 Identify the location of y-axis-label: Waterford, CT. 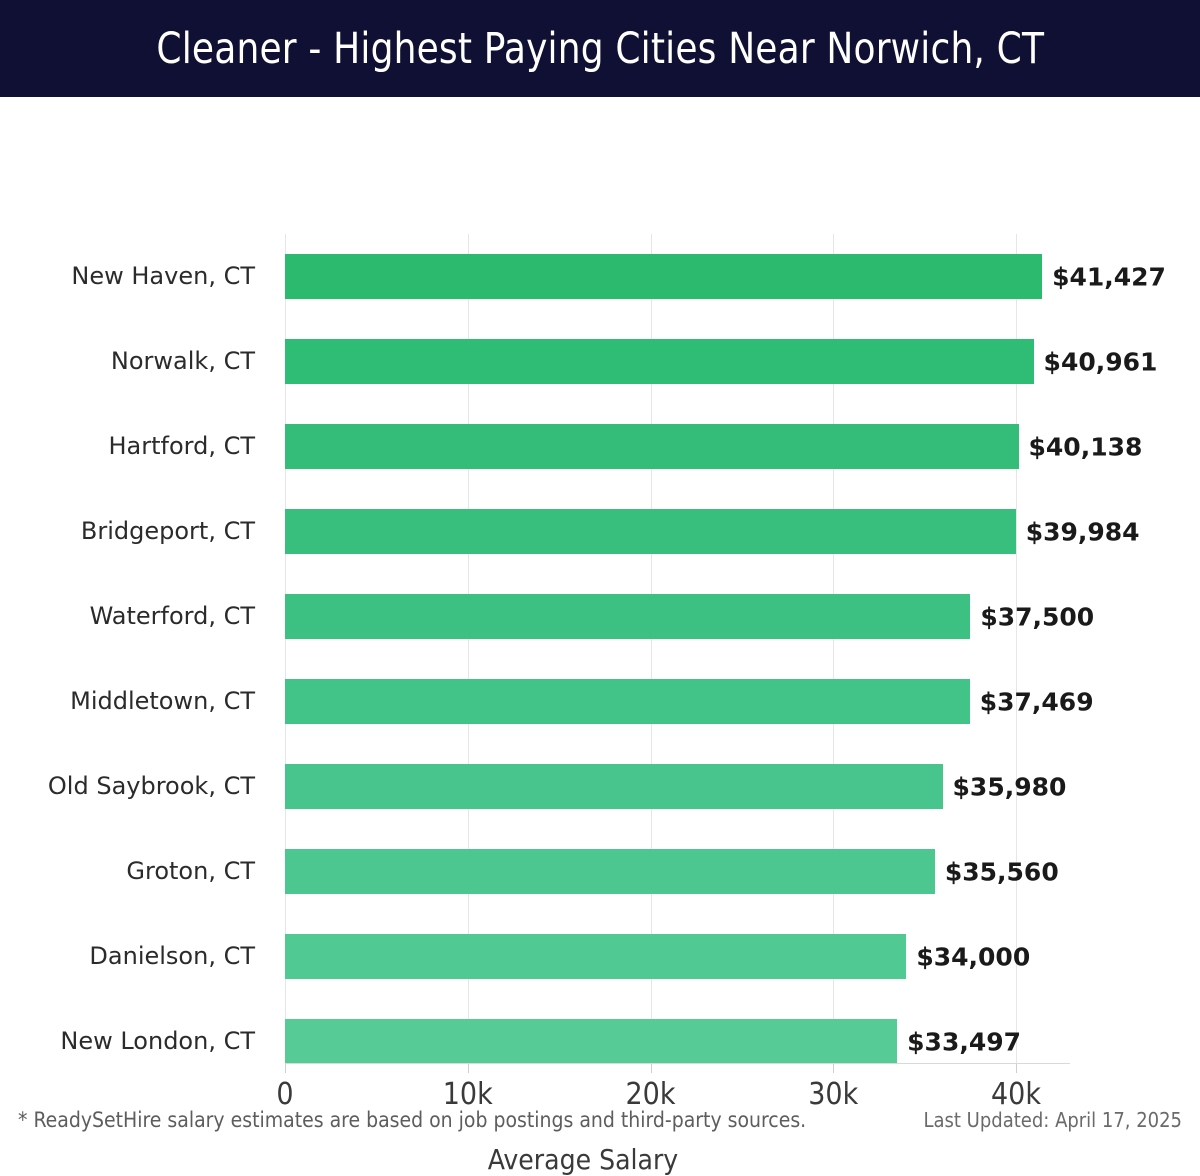
(172, 616).